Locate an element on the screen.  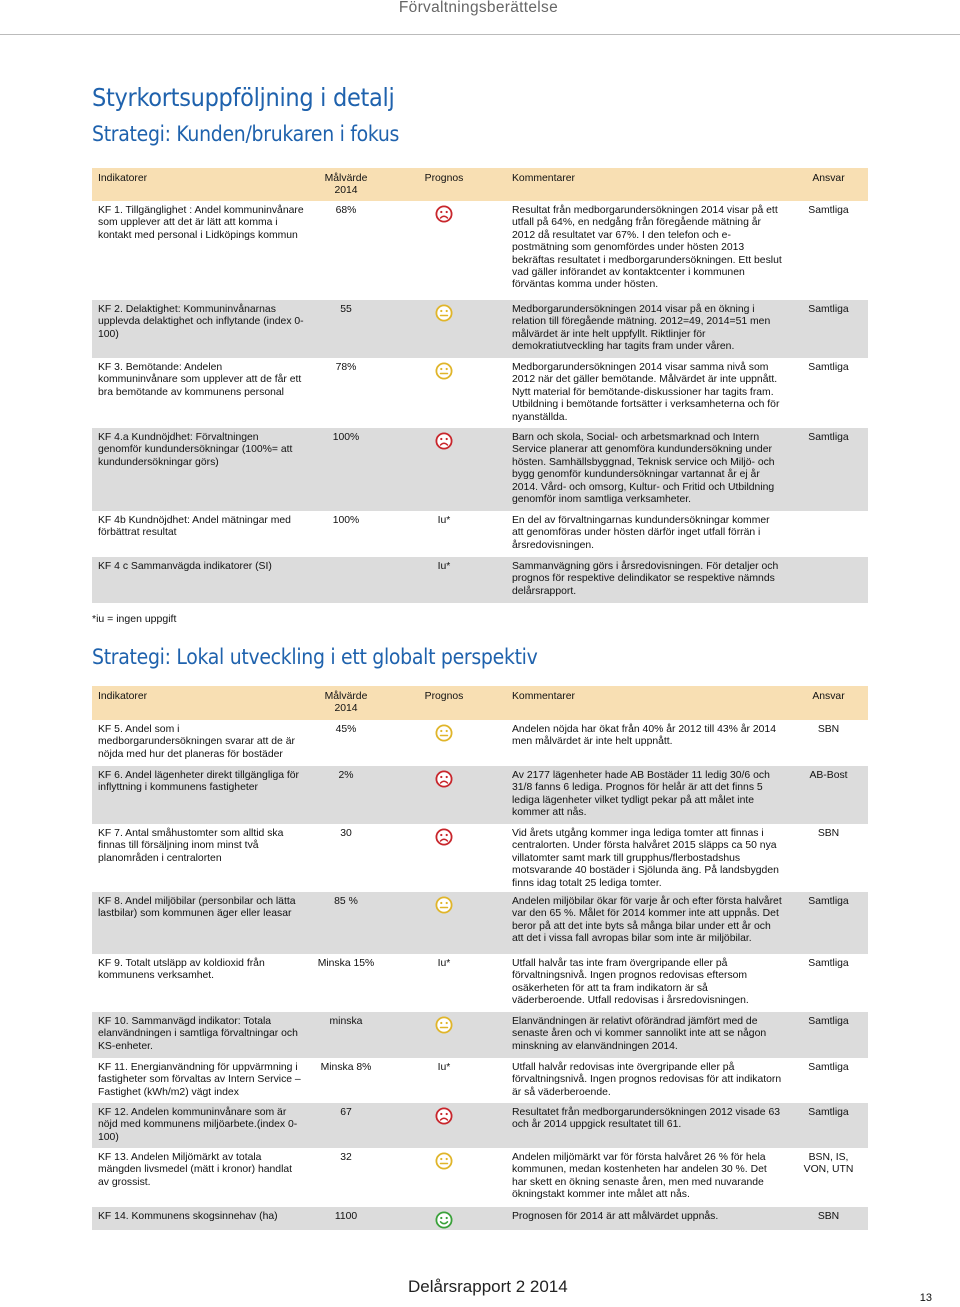
target: 1100 is located at coordinates (346, 1218).